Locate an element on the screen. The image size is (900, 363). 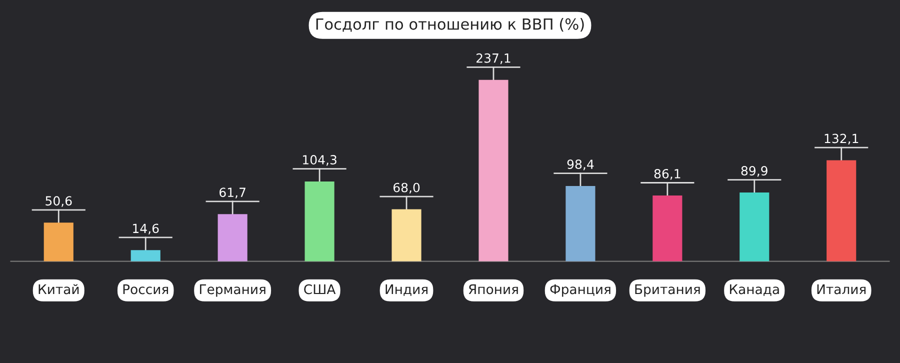
x-tick-label: Франция is located at coordinates (580, 290).